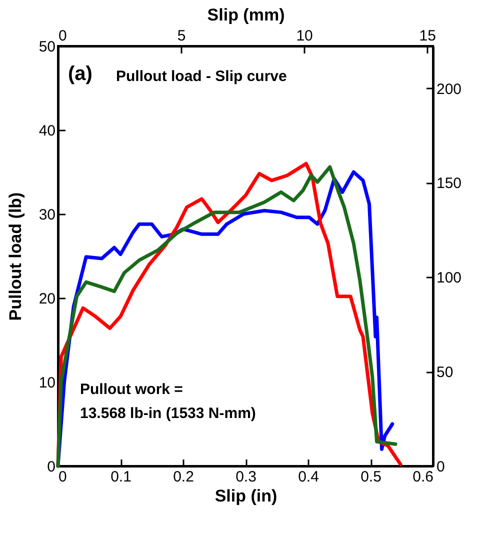 The height and width of the screenshot is (560, 498). I want to click on x-tick-label: 0.3, so click(246, 477).